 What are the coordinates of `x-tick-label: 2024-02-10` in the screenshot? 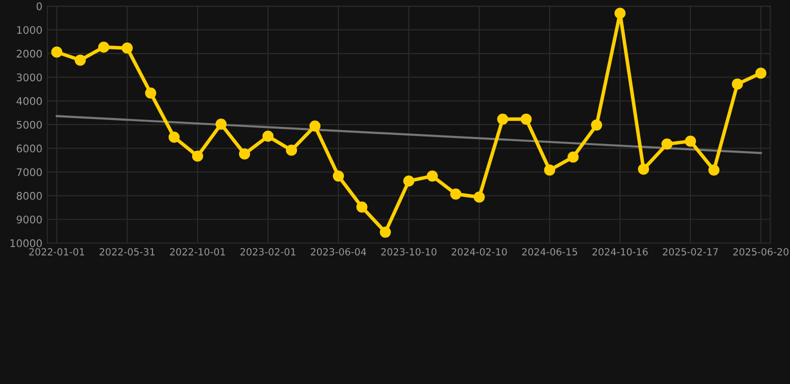 It's located at (479, 252).